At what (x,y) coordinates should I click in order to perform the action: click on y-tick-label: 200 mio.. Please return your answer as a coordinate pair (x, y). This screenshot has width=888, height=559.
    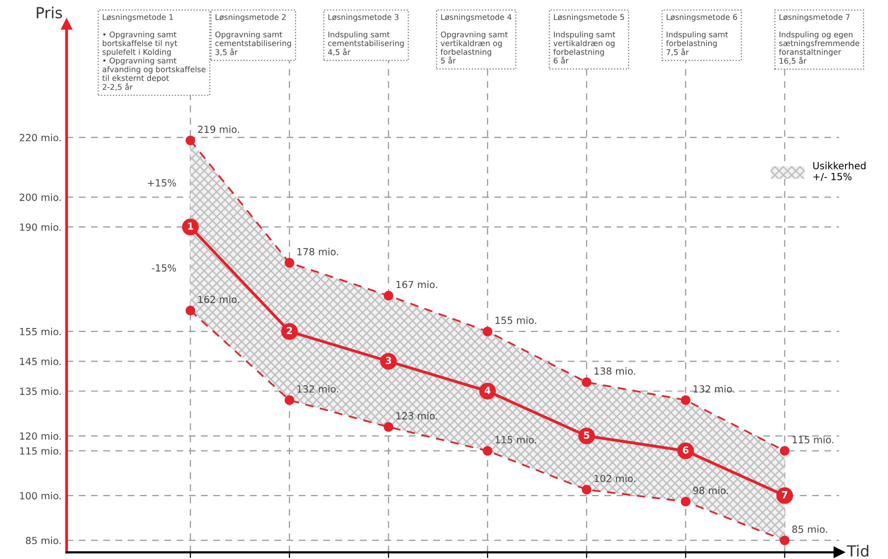
    Looking at the image, I should click on (40, 197).